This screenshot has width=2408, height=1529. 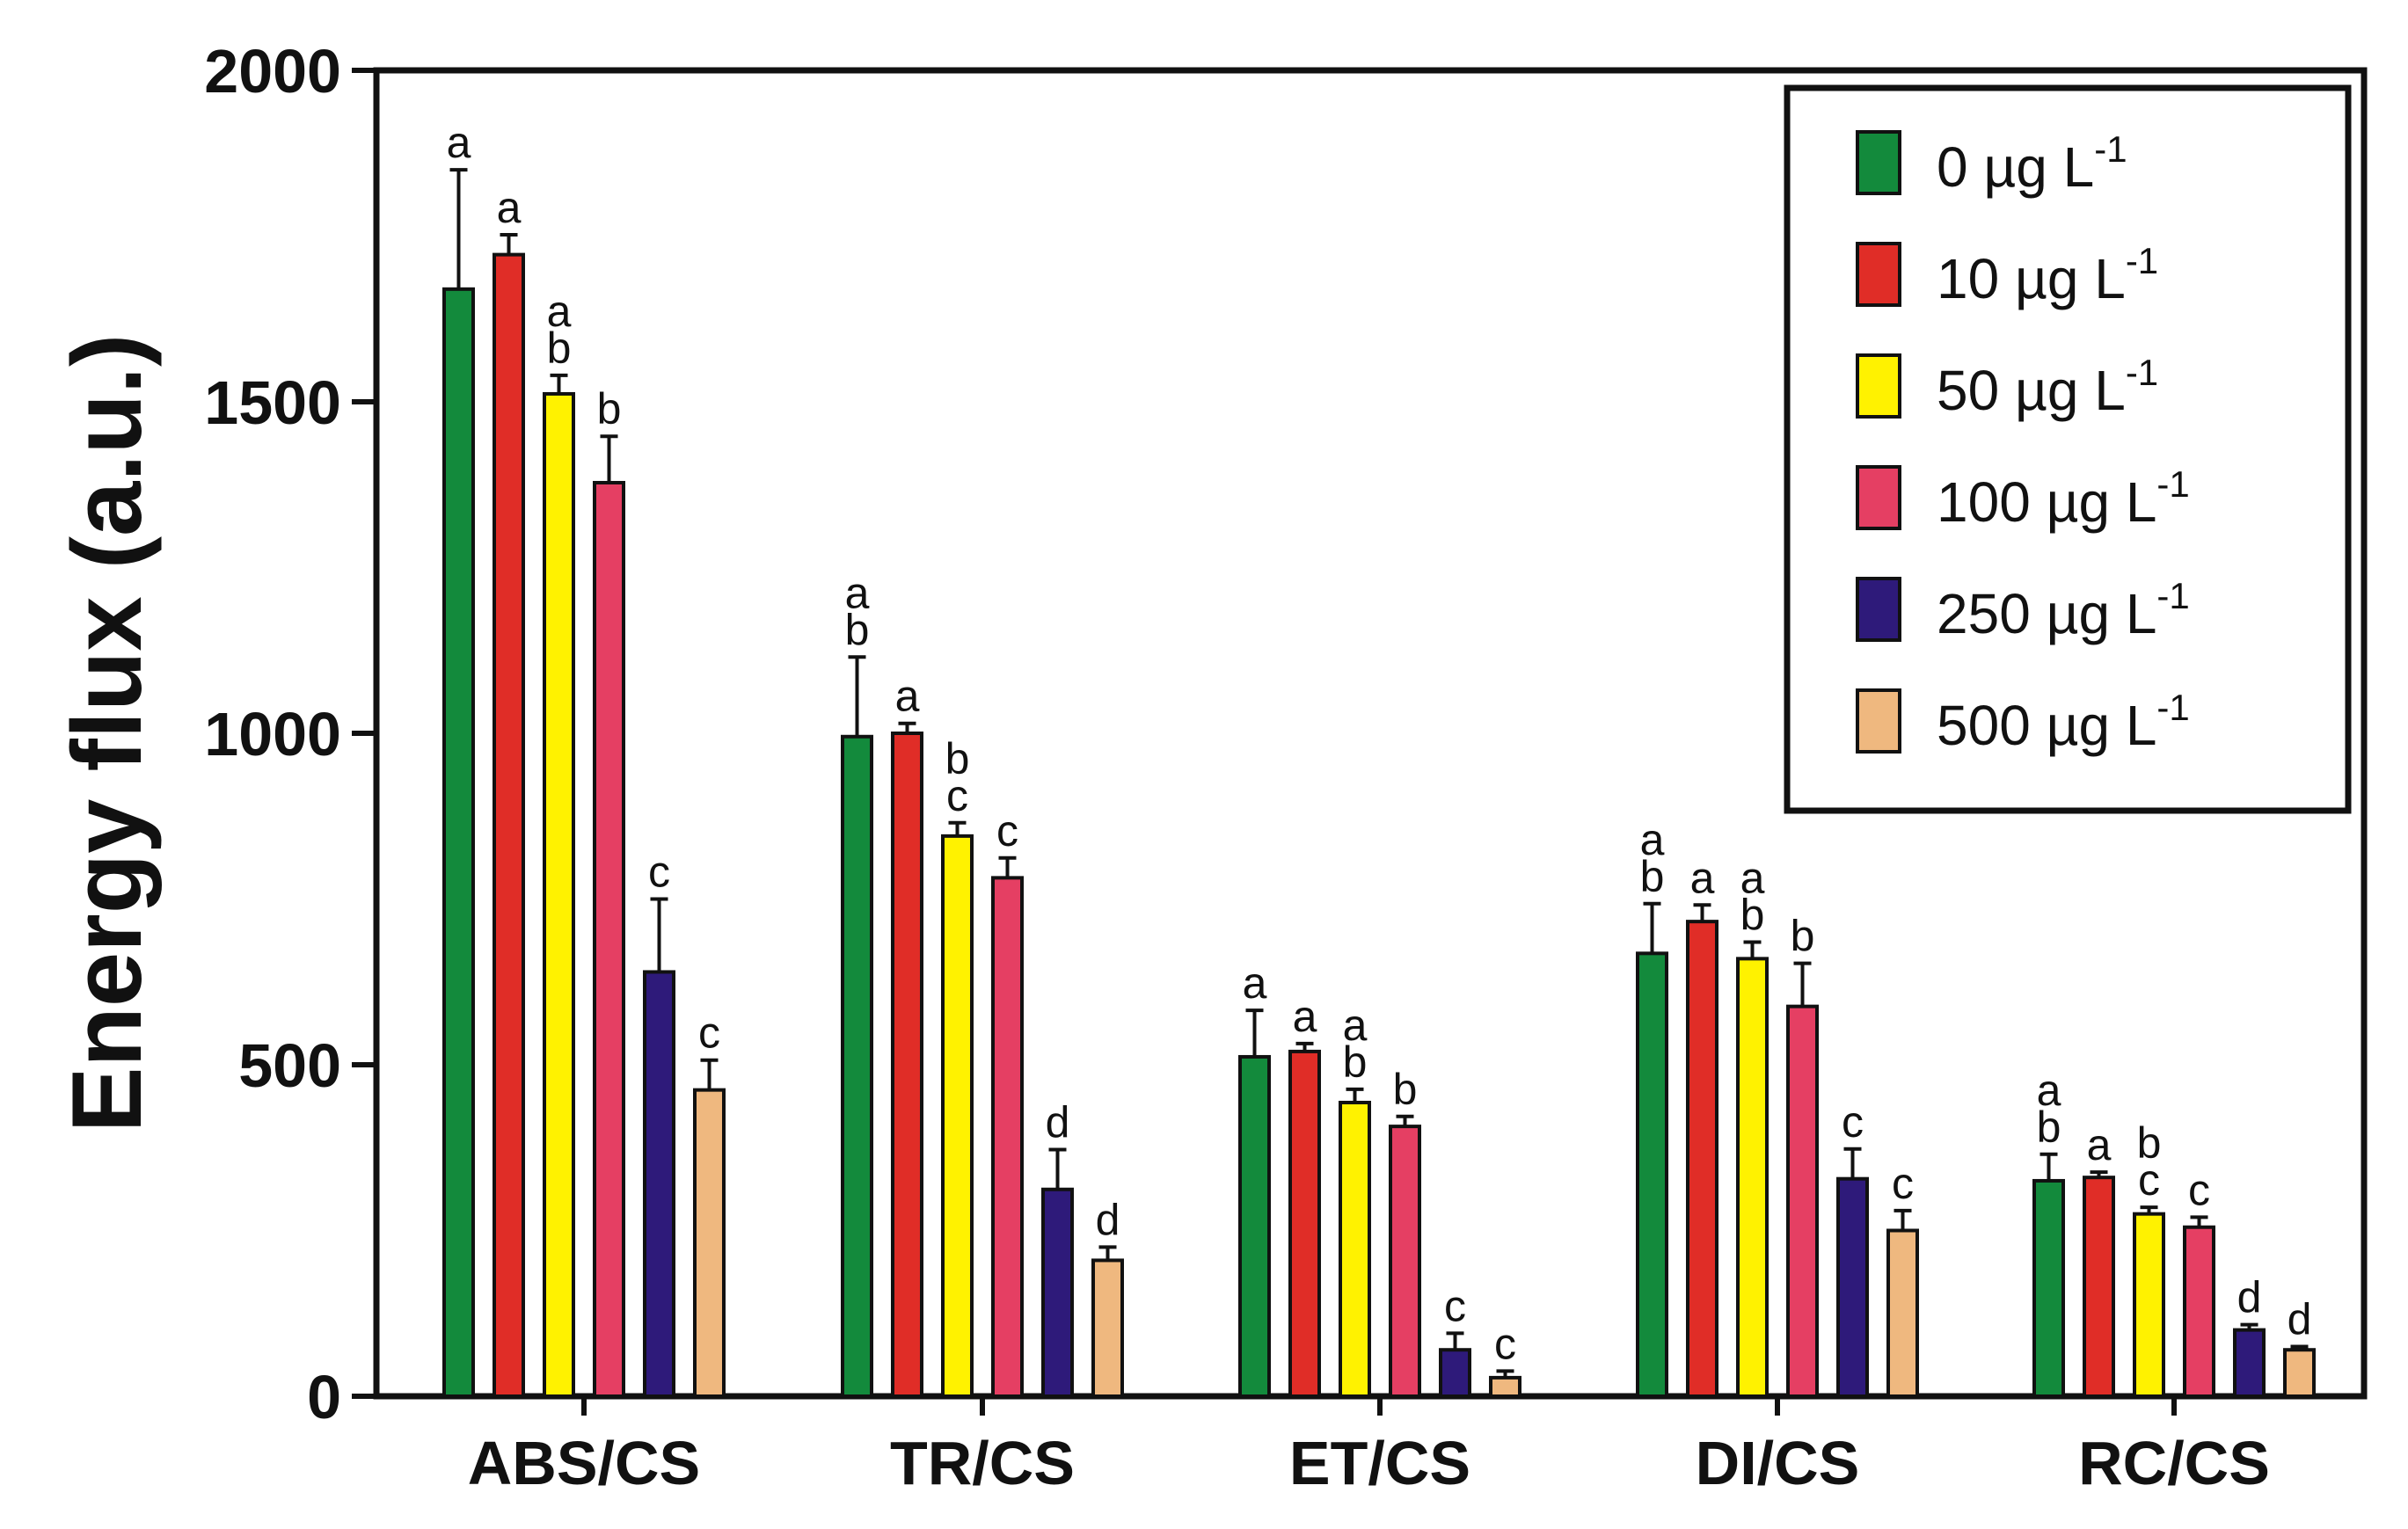 I want to click on x-axis: ABS/CS TR/CS ET/CS DI/CS RC/CS, so click(x=1369, y=1446).